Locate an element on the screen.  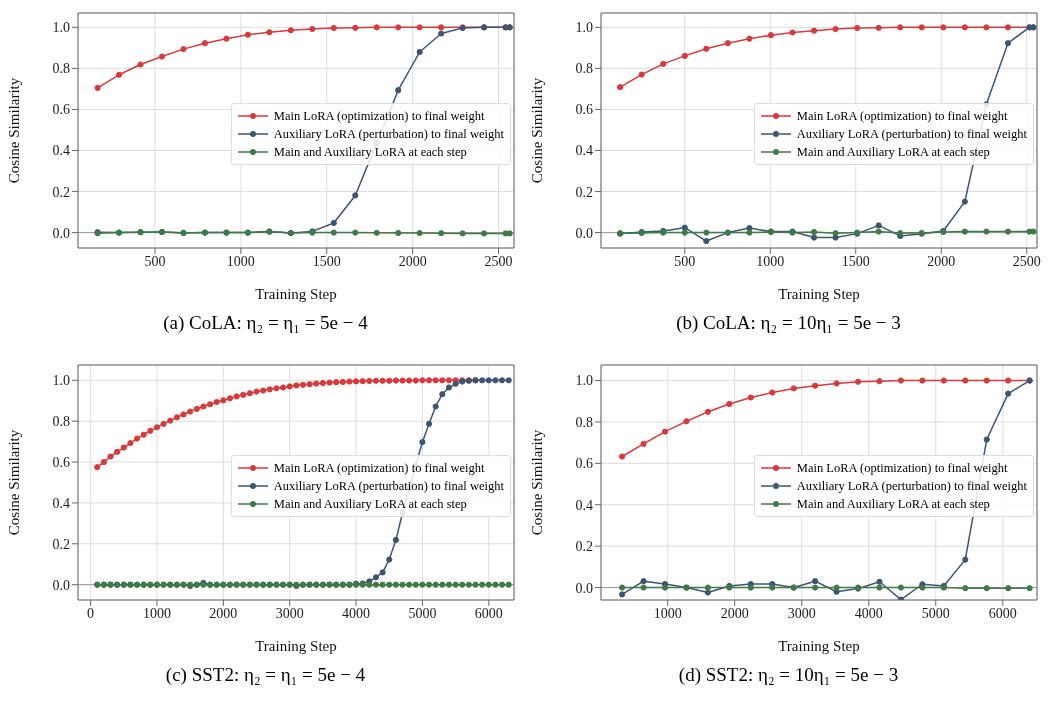
text: (a) CoLA: η₂ = η₁ = 5e − 4 is located at coordinates (265, 323).